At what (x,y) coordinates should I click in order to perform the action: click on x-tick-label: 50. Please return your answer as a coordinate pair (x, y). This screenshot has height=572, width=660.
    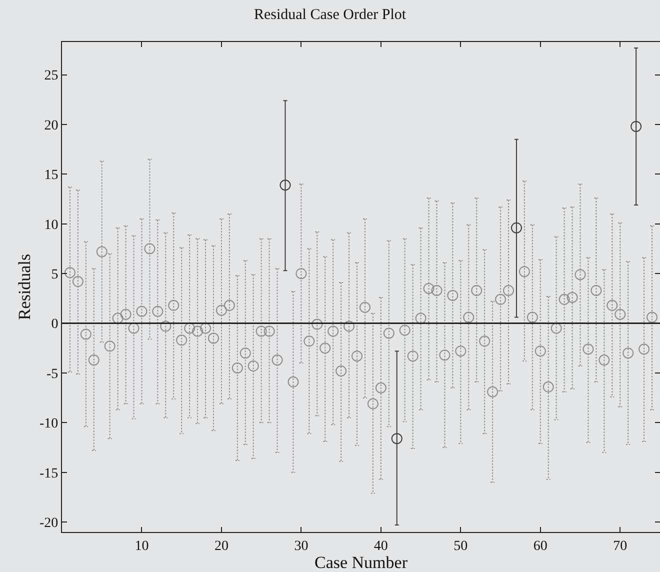
    Looking at the image, I should click on (461, 546).